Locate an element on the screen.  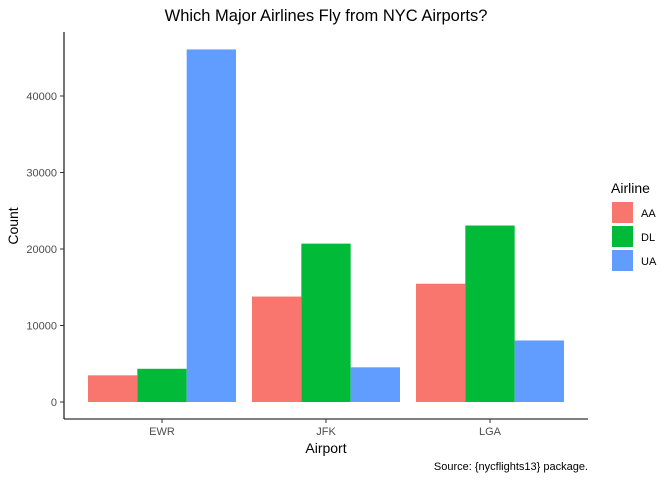
bar-lga-ua is located at coordinates (539, 371).